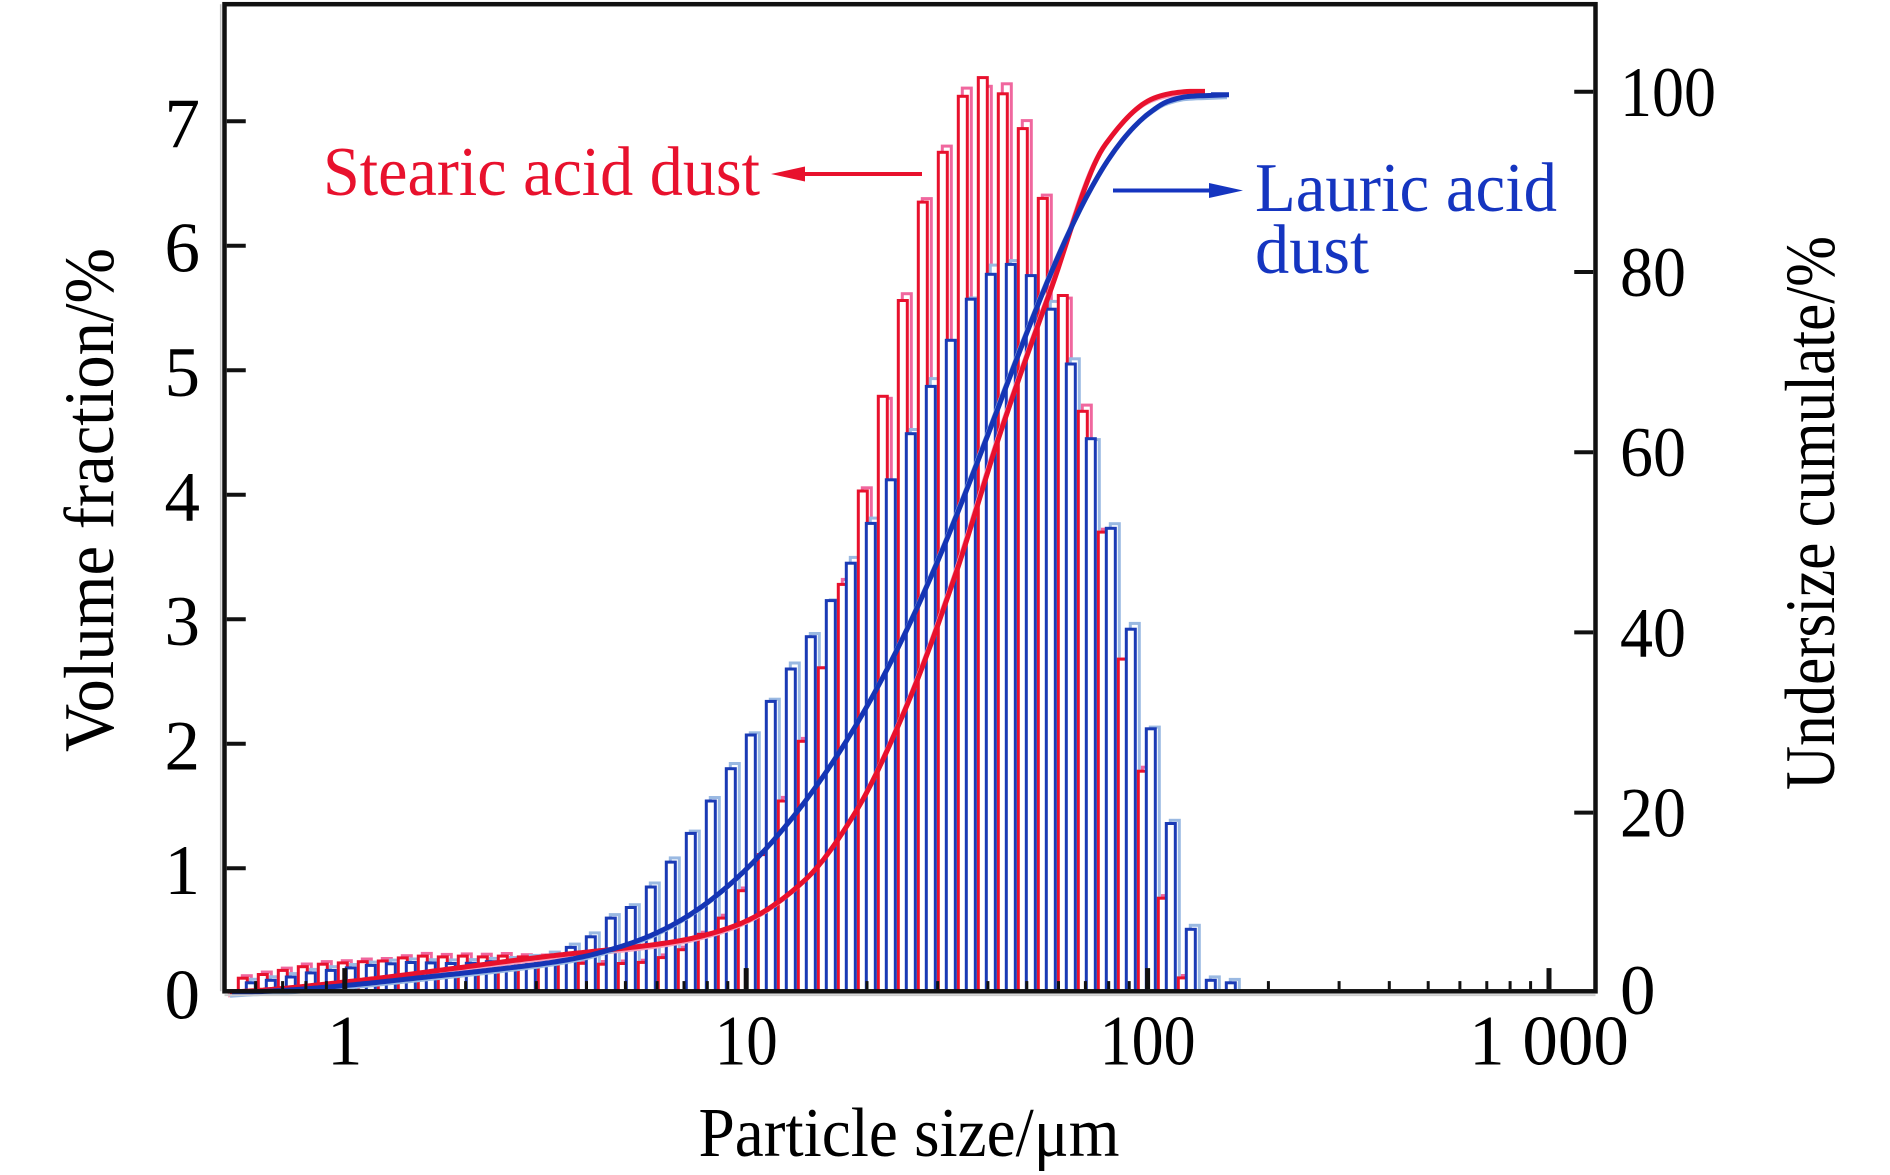 The height and width of the screenshot is (1175, 1890). I want to click on svg-text: Particle size/μm, so click(909, 1133).